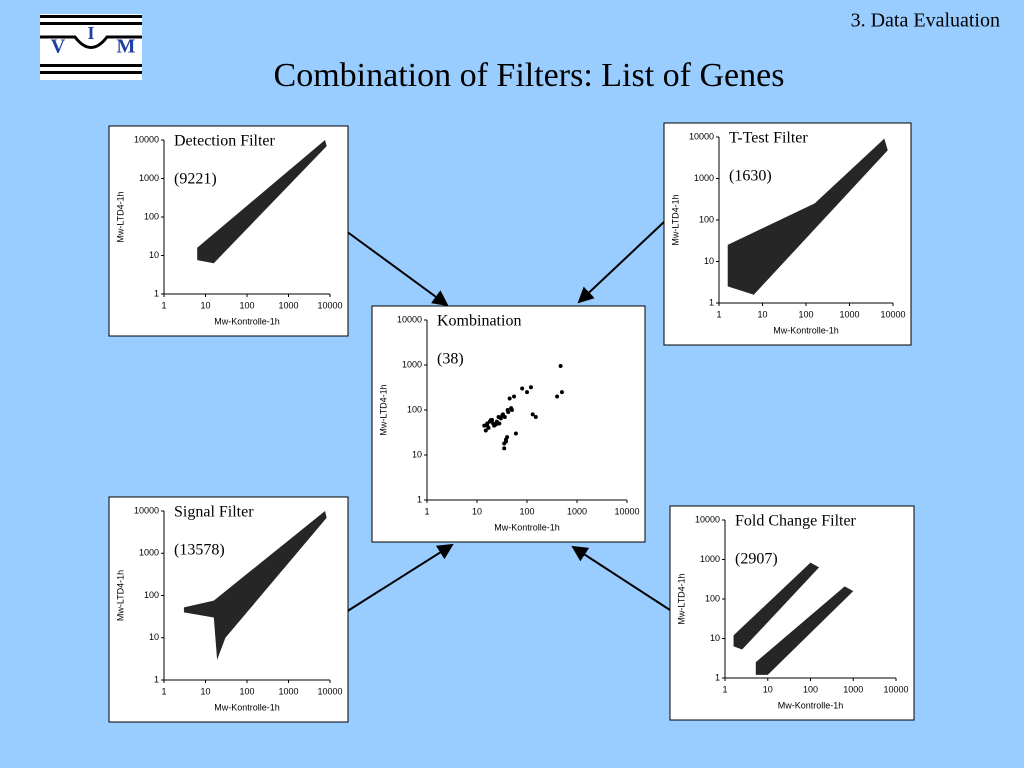 The height and width of the screenshot is (768, 1024). I want to click on logo-letter: V, so click(58, 47).